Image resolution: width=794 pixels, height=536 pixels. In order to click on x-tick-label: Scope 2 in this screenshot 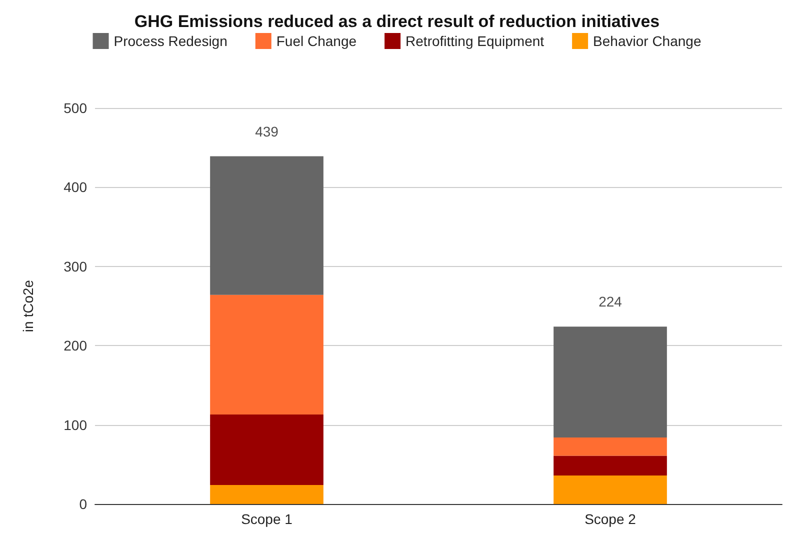, I will do `click(610, 519)`.